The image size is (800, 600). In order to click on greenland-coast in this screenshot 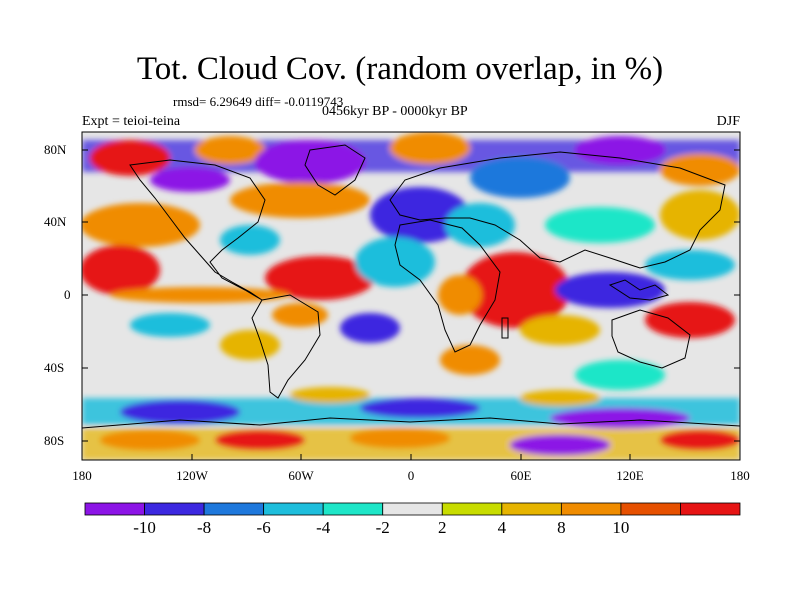, I will do `click(335, 170)`.